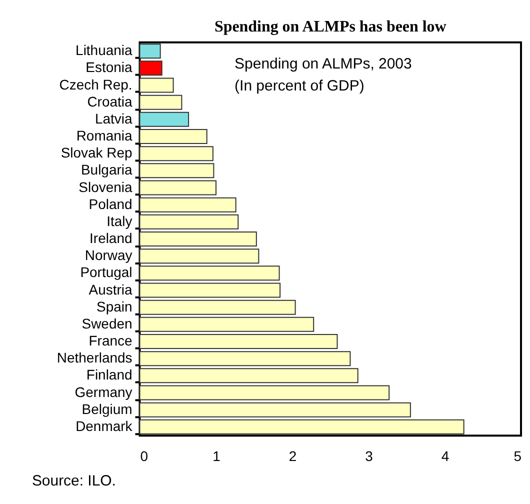 The image size is (530, 504). What do you see at coordinates (216, 456) in the screenshot?
I see `x-tick-label: 1` at bounding box center [216, 456].